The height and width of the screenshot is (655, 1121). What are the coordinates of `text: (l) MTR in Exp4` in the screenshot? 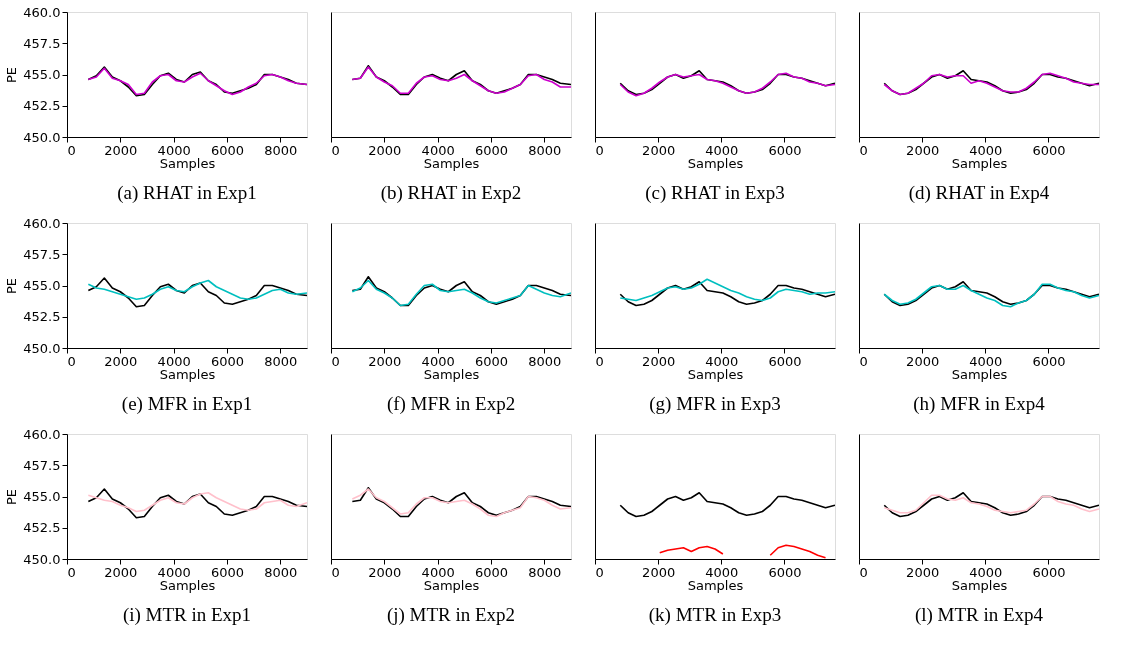 It's located at (979, 615).